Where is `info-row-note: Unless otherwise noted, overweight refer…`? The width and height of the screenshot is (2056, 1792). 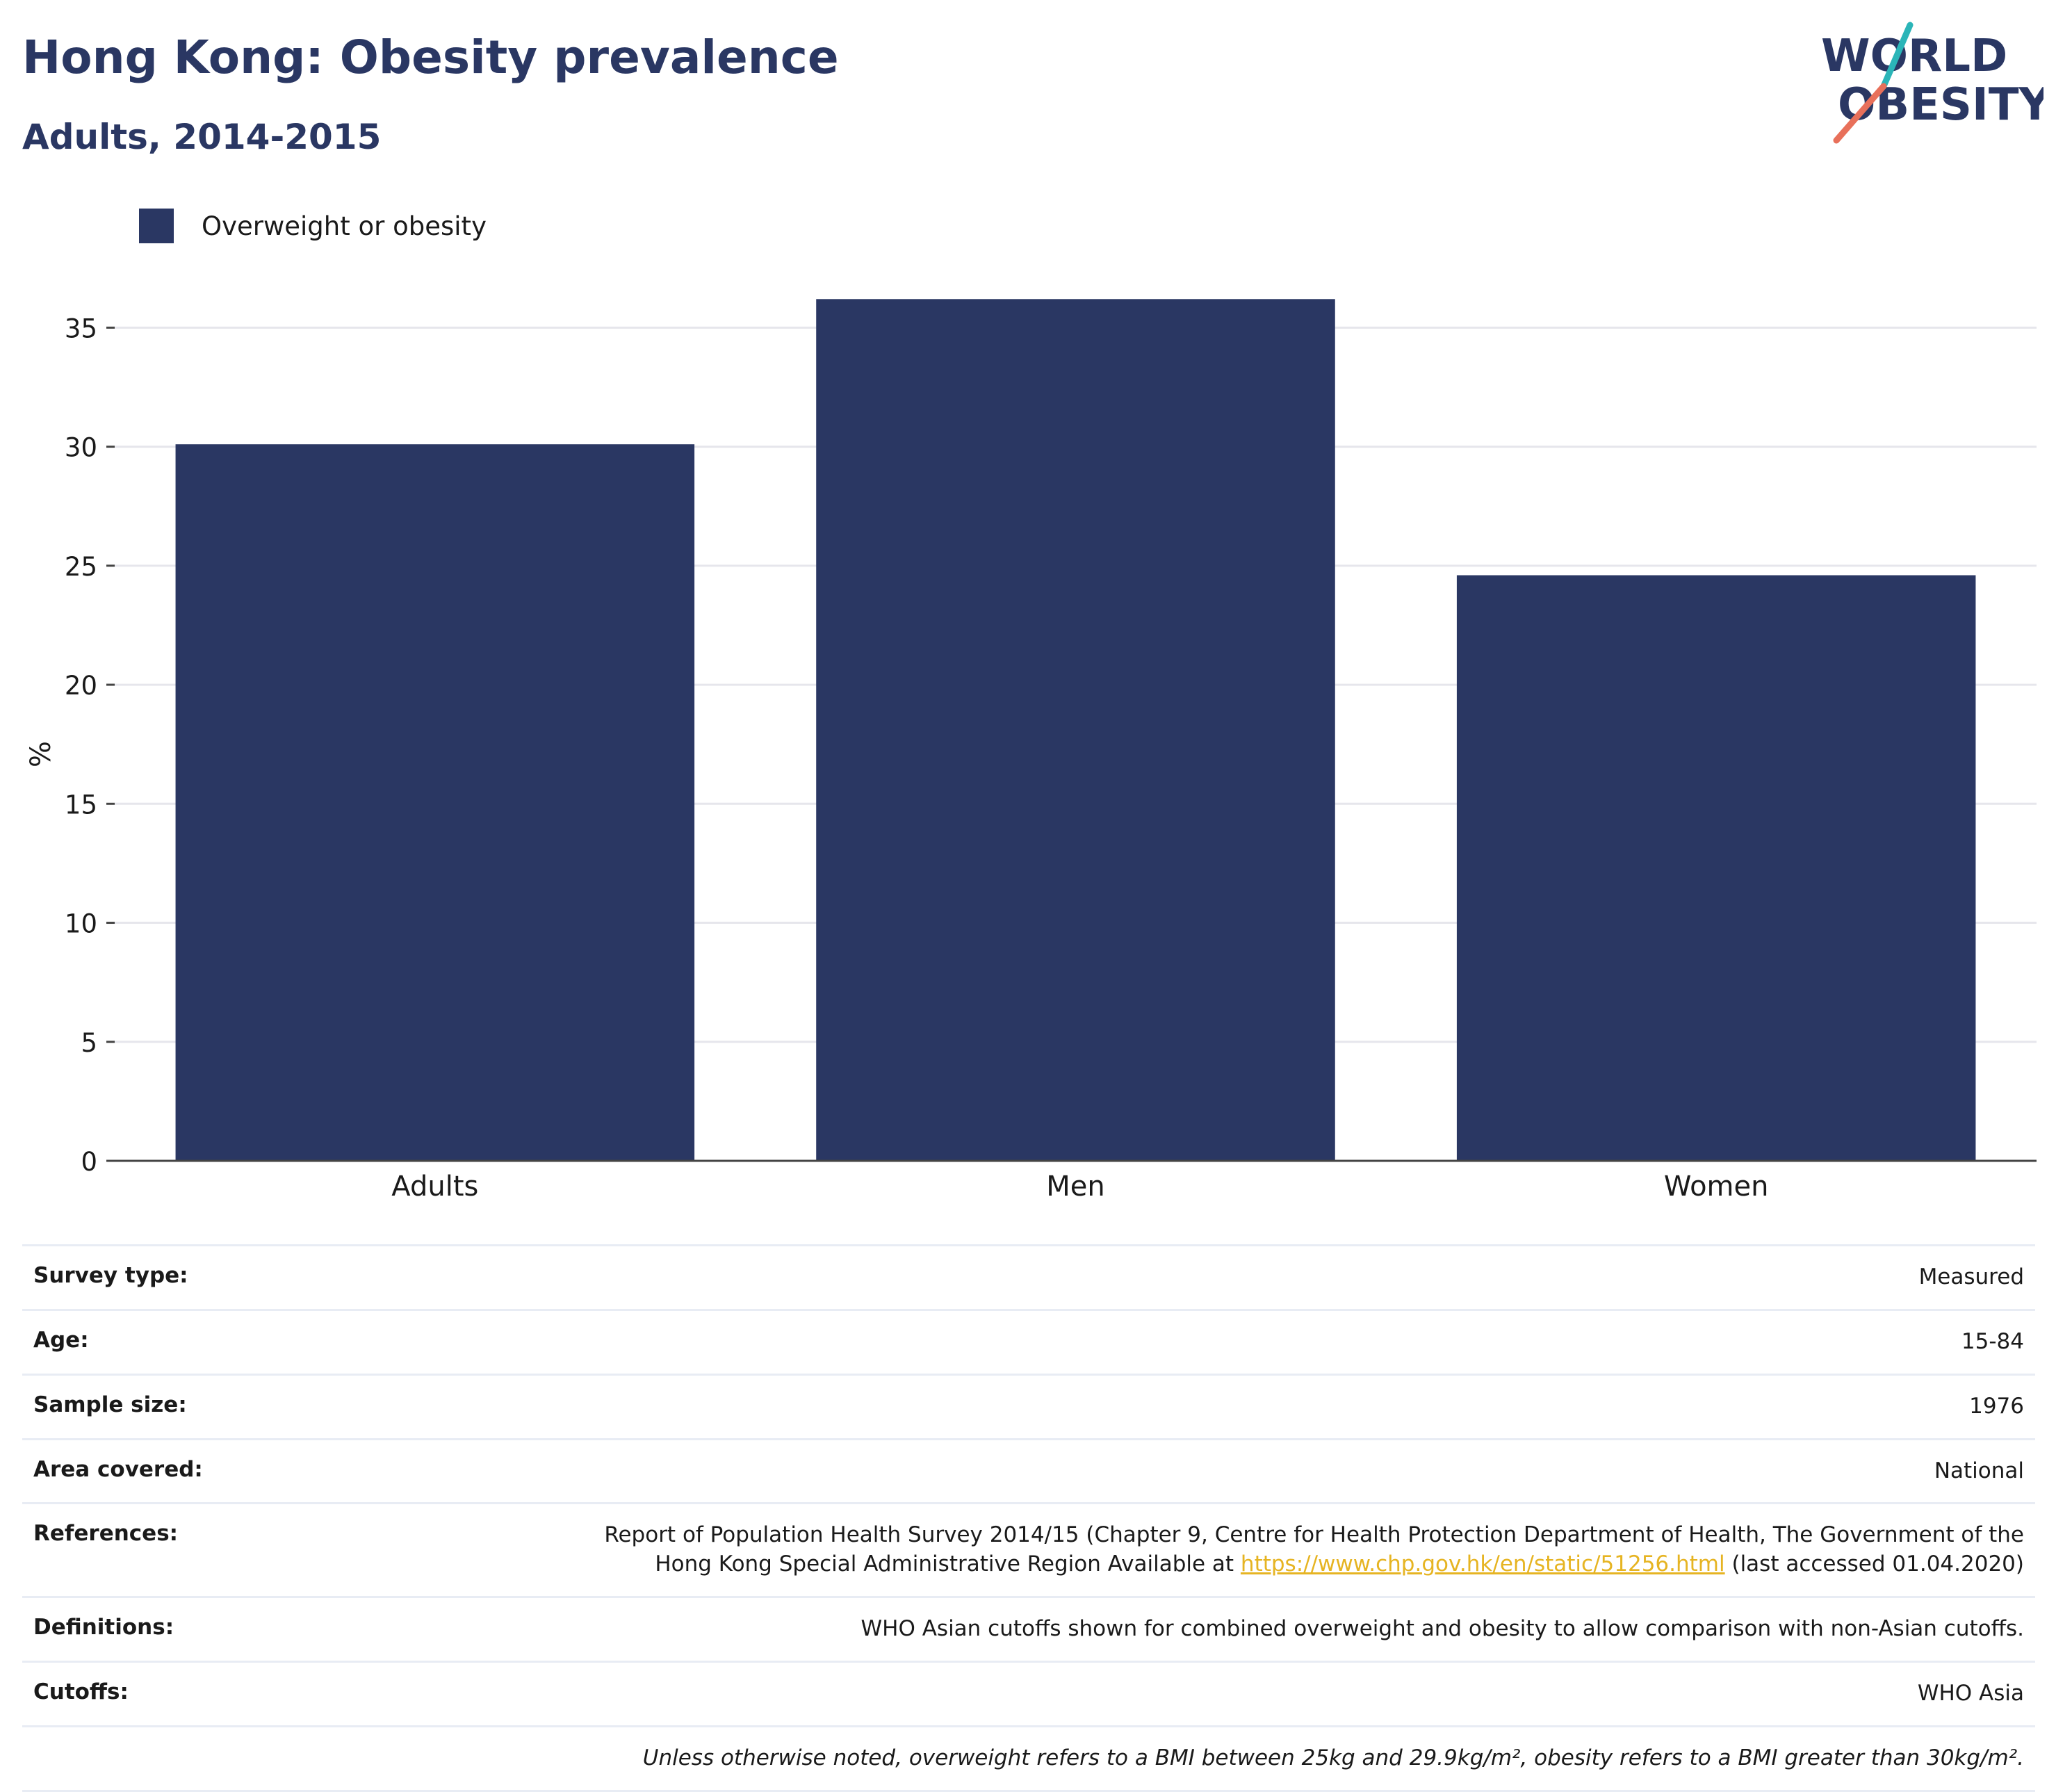 info-row-note: Unless otherwise noted, overweight refer… is located at coordinates (1029, 1758).